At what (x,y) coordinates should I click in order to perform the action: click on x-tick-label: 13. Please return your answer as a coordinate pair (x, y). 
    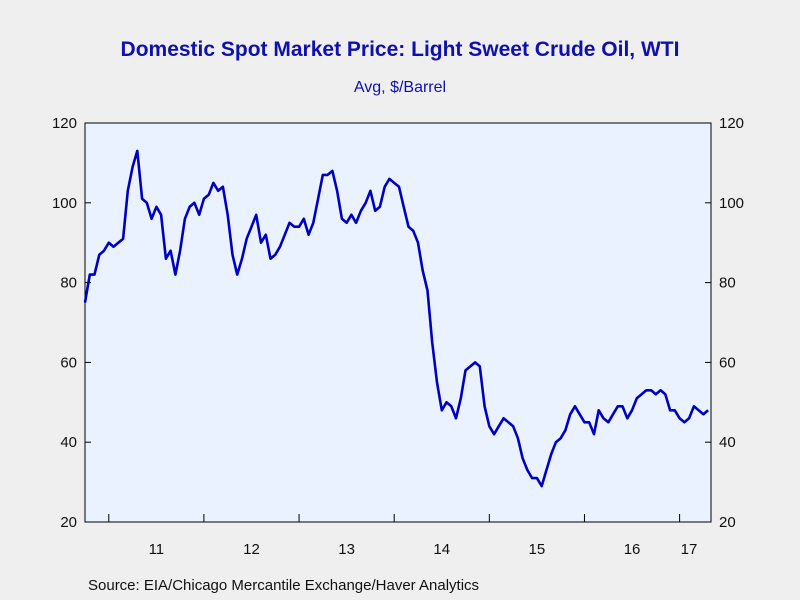
    Looking at the image, I should click on (346, 549).